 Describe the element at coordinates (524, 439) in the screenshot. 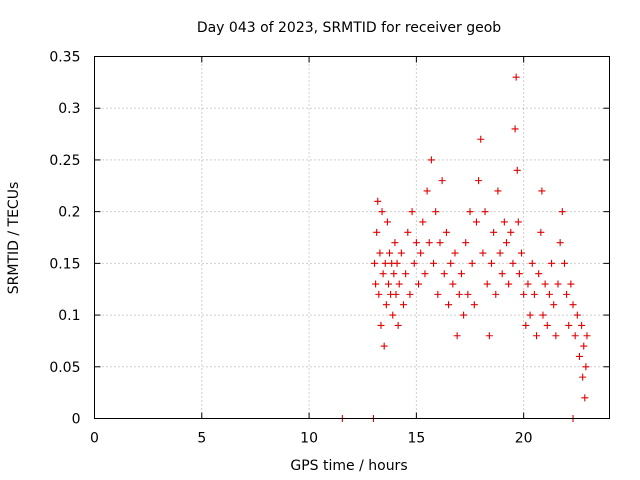

I see `x-tick-label: 20` at that location.